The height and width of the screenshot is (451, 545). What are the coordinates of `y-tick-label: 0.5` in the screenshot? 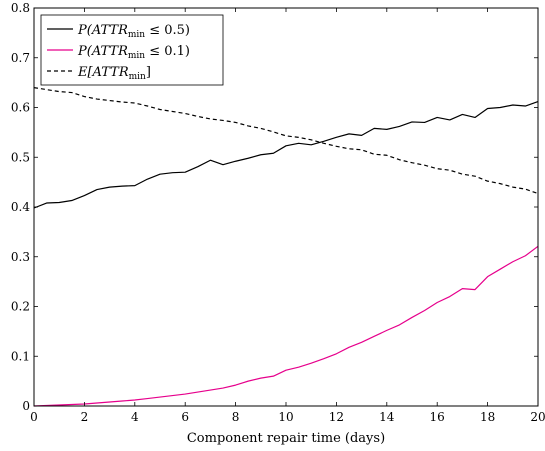 It's located at (20, 157).